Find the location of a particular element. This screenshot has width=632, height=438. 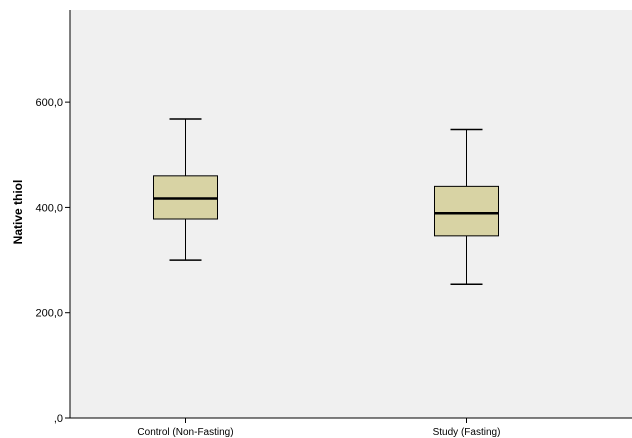

iqr-box is located at coordinates (466, 211).